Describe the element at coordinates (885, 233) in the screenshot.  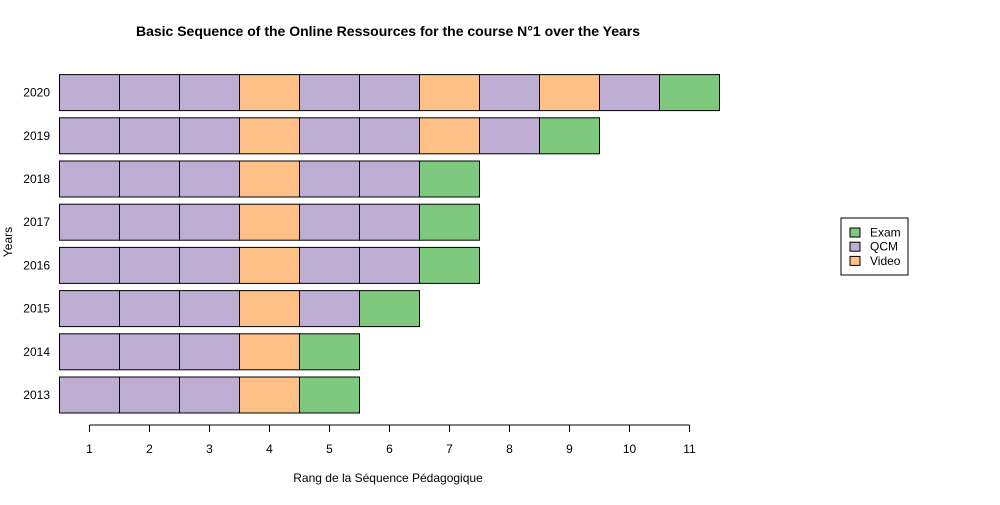
I see `legend-label-exam: Exam` at that location.